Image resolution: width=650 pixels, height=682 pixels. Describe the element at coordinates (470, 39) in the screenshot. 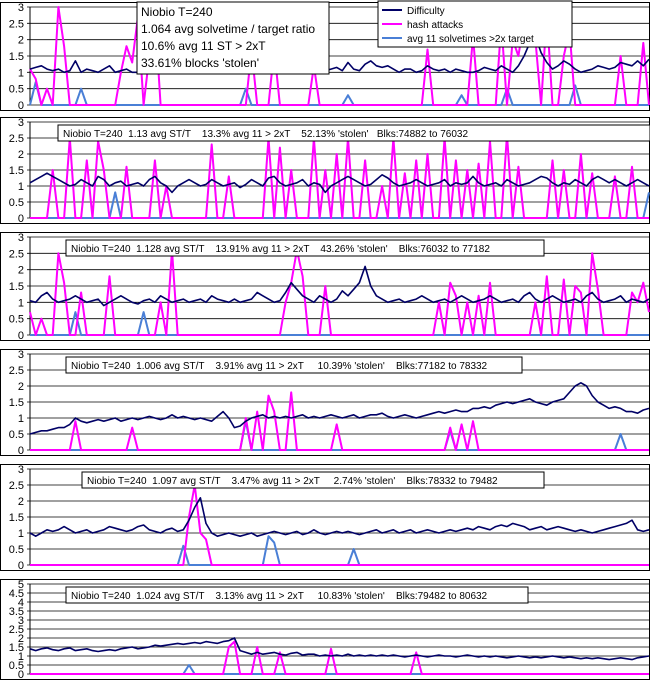

I see `legend-label: avg 11 solvetimes >2x target` at that location.